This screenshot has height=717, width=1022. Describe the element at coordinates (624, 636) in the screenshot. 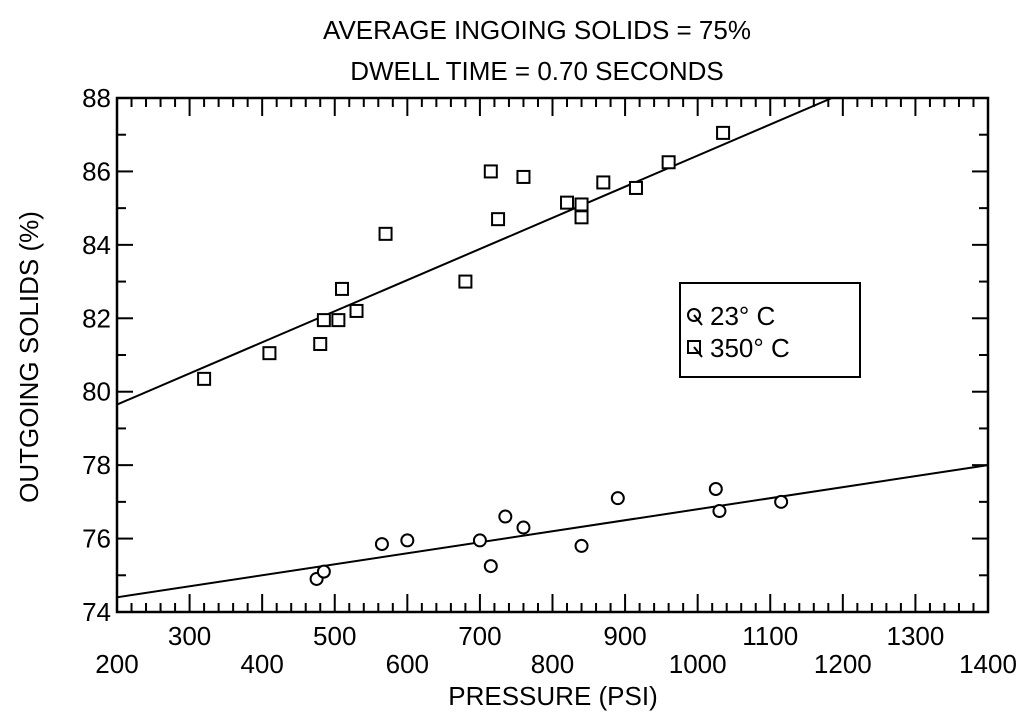

I see `x-tick-label-upper: 900` at that location.